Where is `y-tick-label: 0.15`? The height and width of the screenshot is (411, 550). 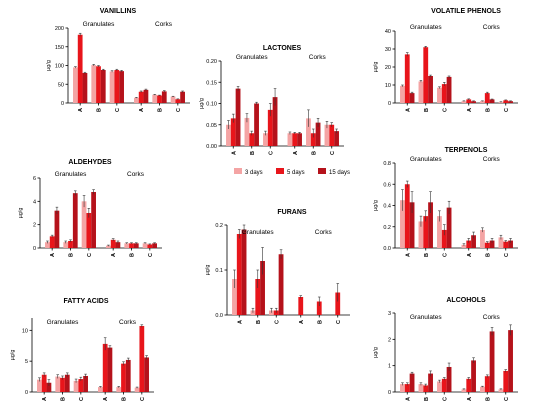
y-tick-label: 0.15 is located at coordinates (211, 83).